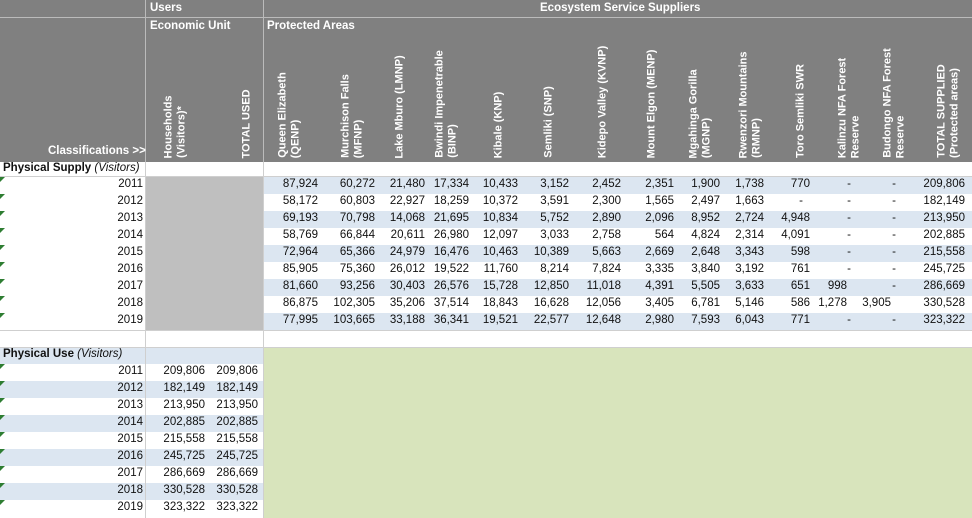  Describe the element at coordinates (130, 184) in the screenshot. I see `year-cell: 2011` at that location.